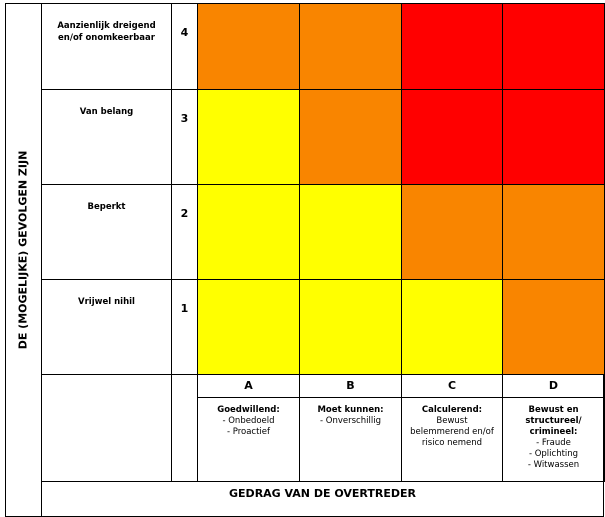  I want to click on column-heading: Moet kunnen:, so click(350, 410).